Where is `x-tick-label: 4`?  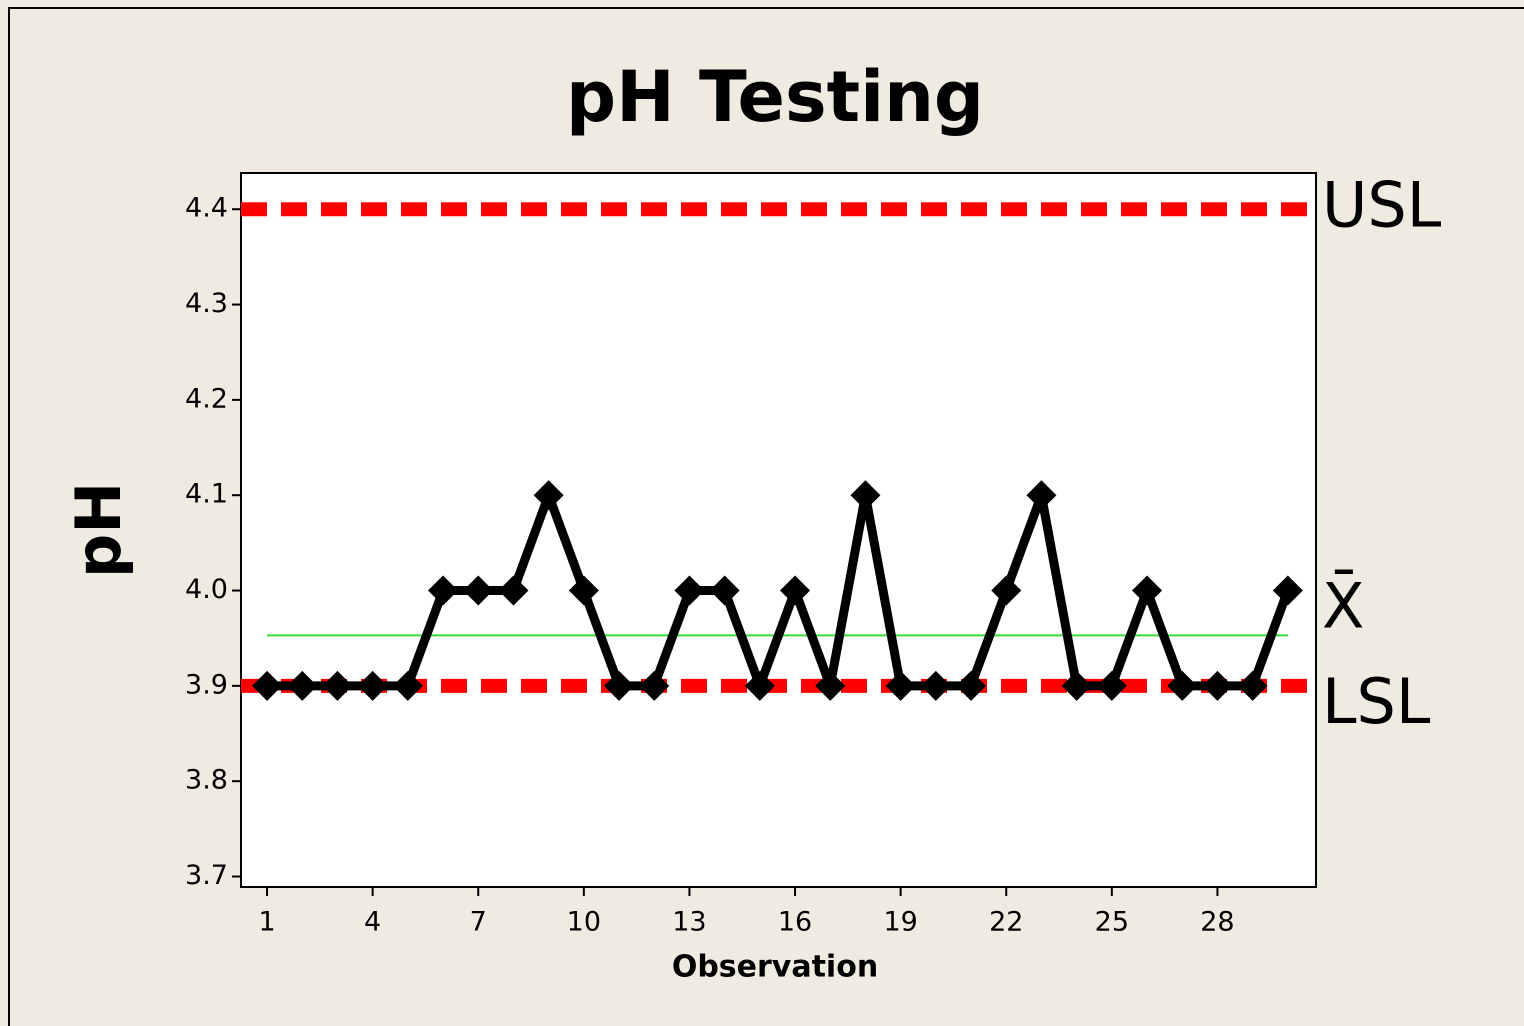
x-tick-label: 4 is located at coordinates (372, 922).